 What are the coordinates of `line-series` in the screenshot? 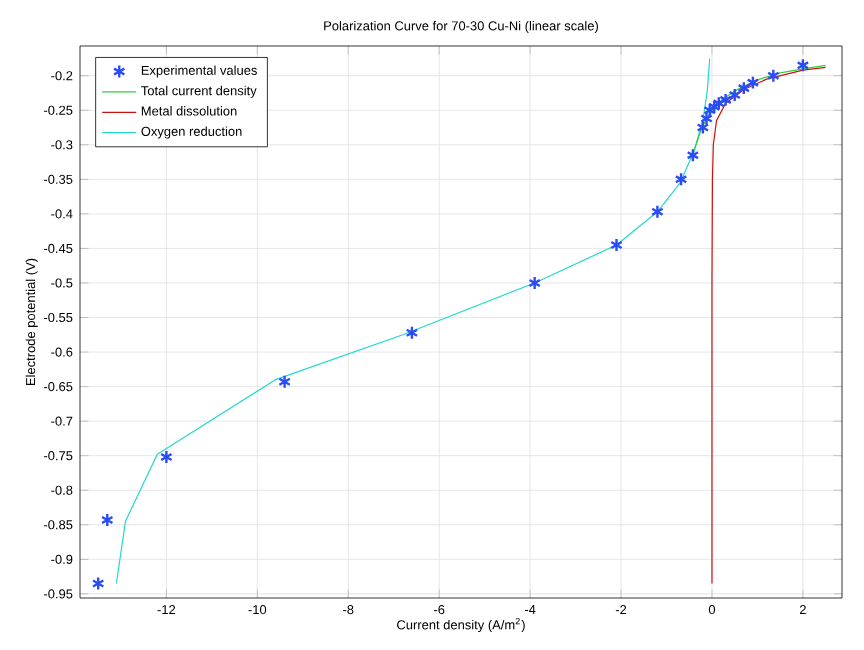 It's located at (769, 325).